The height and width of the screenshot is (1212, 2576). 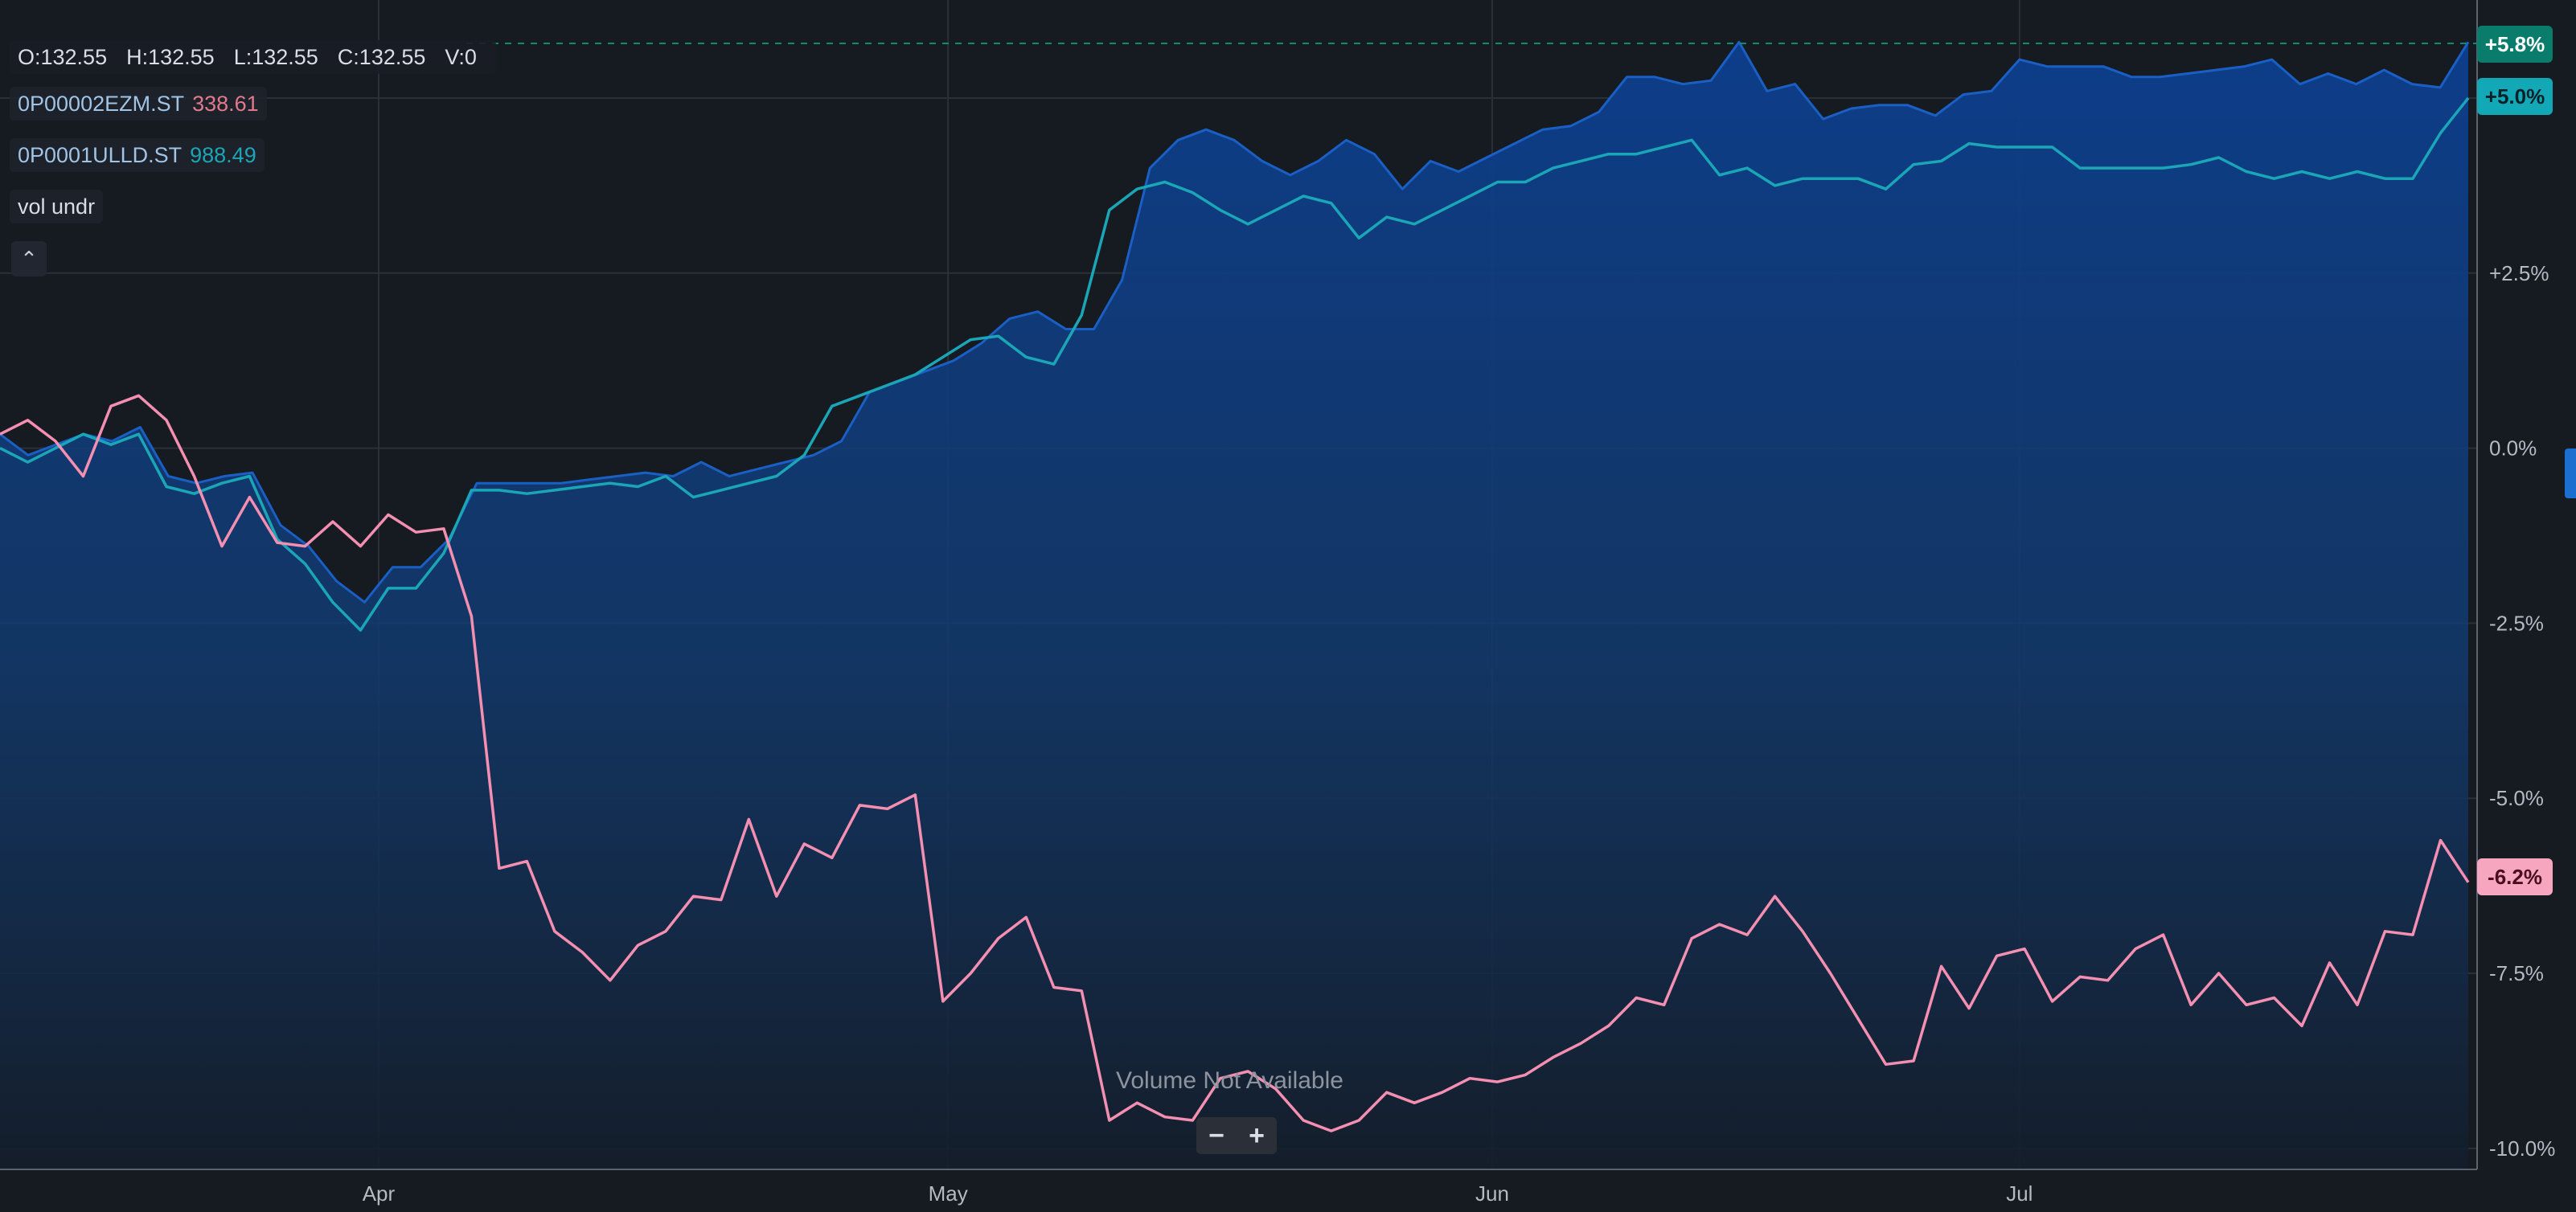 I want to click on x-tick-label: May, so click(x=948, y=1193).